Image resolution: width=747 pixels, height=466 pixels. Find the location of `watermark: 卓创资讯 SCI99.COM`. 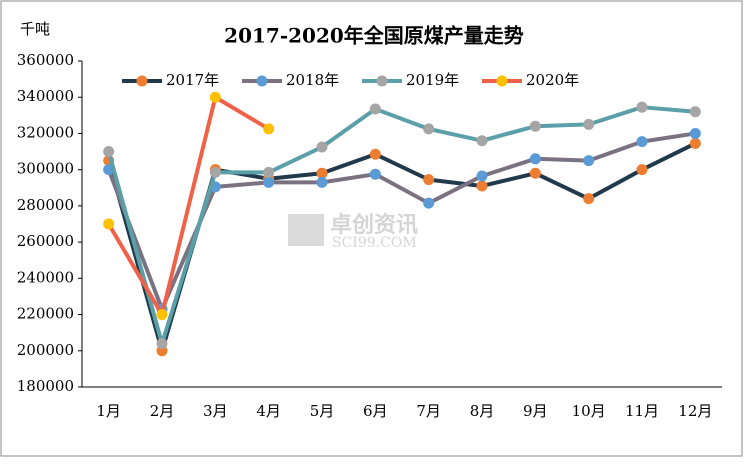

watermark: 卓创资讯 SCI99.COM is located at coordinates (353, 231).